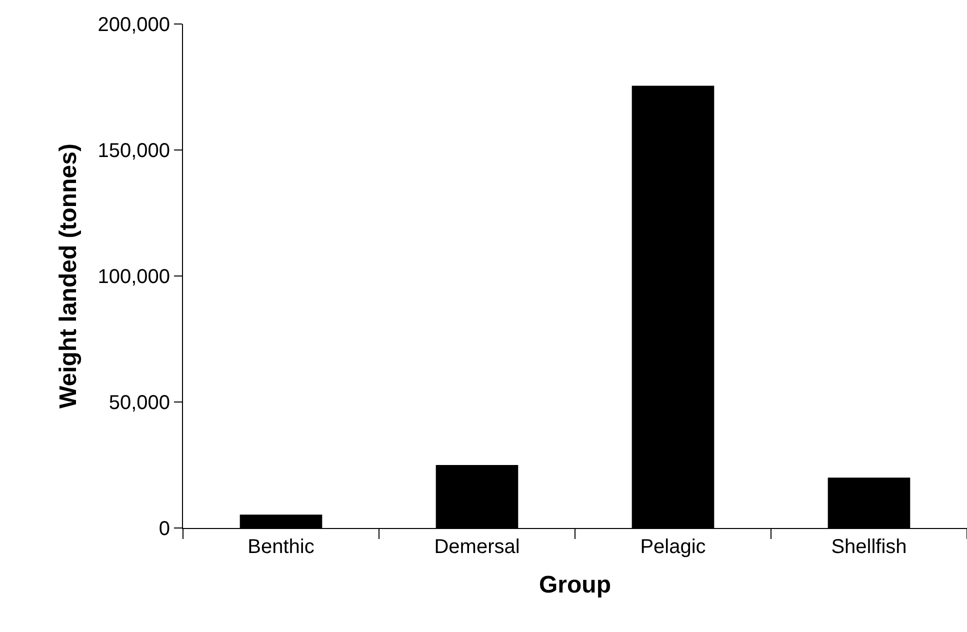 The height and width of the screenshot is (632, 967). Describe the element at coordinates (477, 547) in the screenshot. I see `x-tick-label: Demersal` at that location.